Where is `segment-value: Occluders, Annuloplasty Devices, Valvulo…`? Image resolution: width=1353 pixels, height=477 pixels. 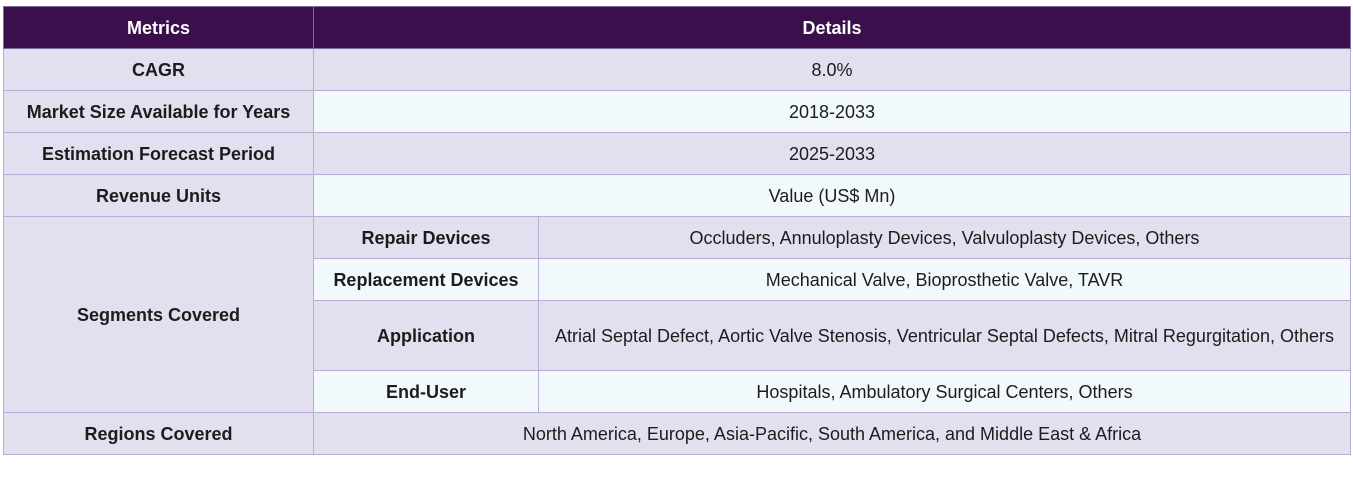
segment-value: Occluders, Annuloplasty Devices, Valvulo… is located at coordinates (944, 237).